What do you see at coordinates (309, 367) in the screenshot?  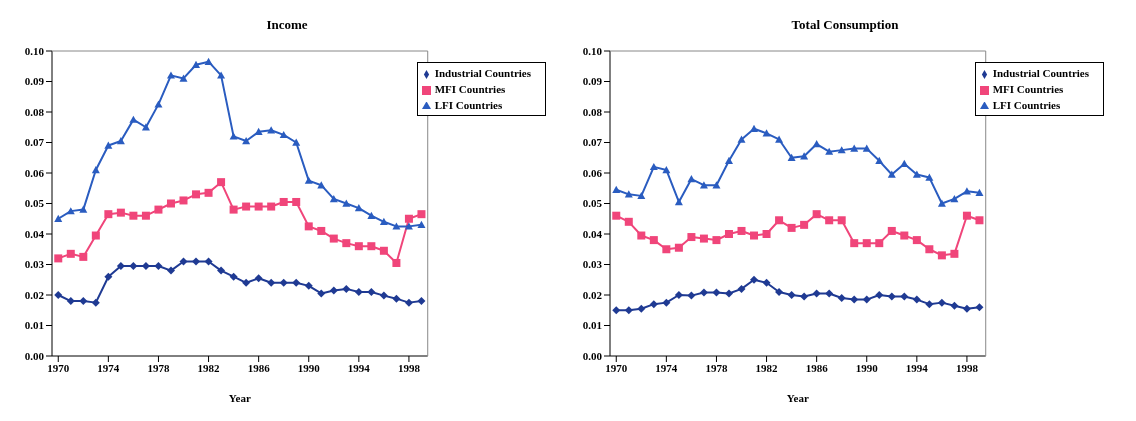 I see `x-tick-label: 1990` at bounding box center [309, 367].